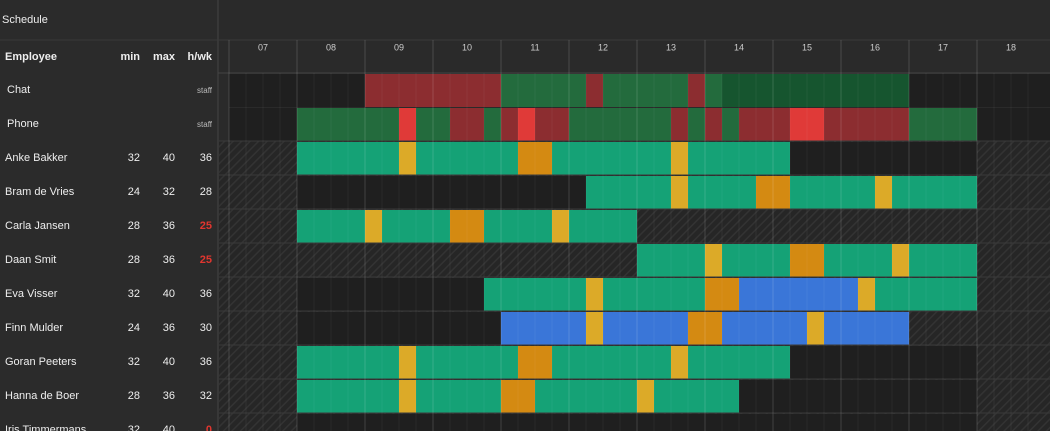 The height and width of the screenshot is (431, 1050). Describe the element at coordinates (206, 226) in the screenshot. I see `weekly-hours: 25` at that location.